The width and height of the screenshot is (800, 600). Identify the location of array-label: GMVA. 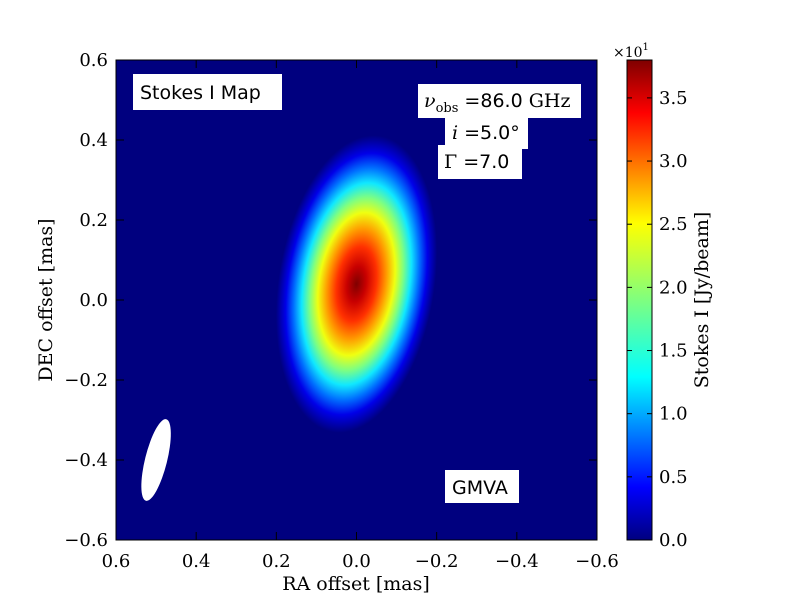
(480, 488).